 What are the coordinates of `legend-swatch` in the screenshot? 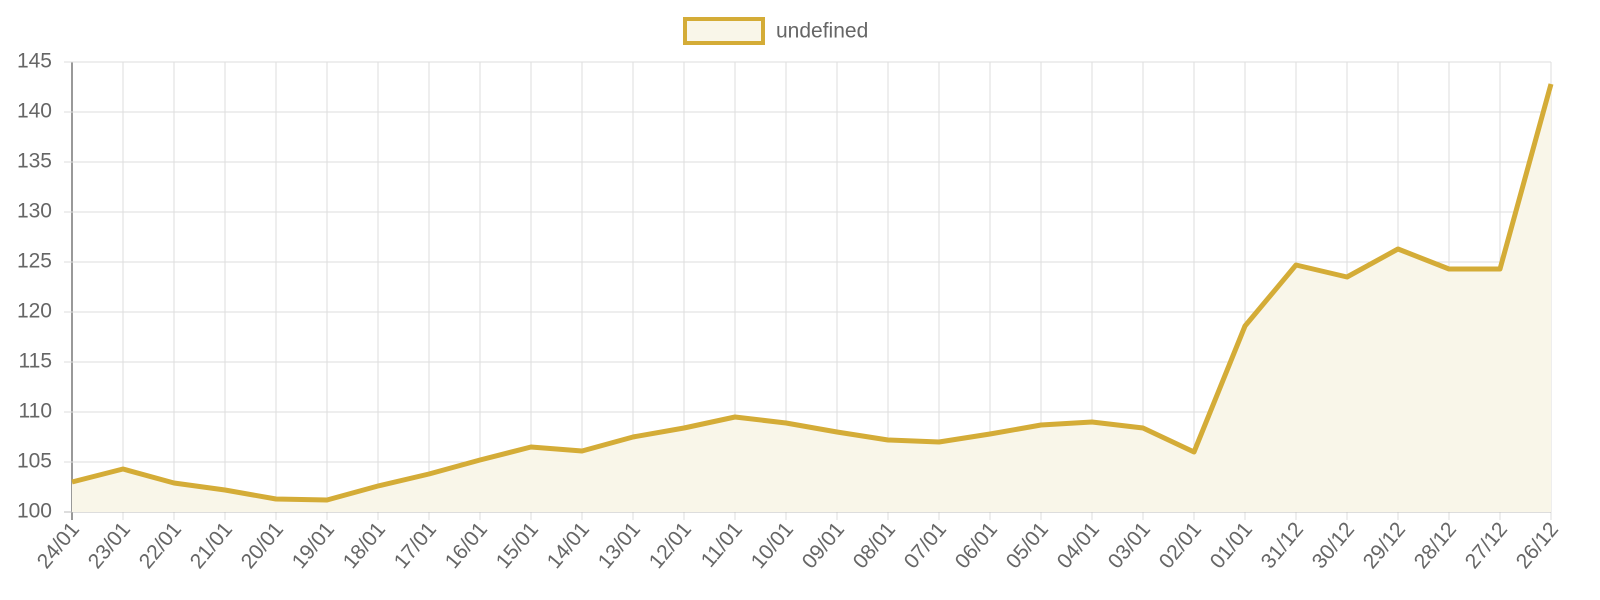 It's located at (724, 31).